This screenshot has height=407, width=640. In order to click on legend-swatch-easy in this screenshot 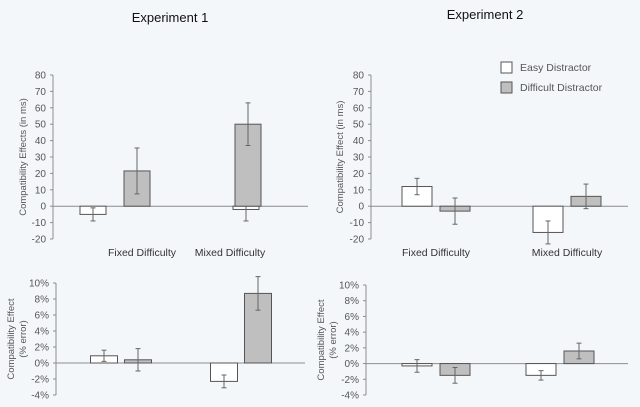, I will do `click(506, 67)`.